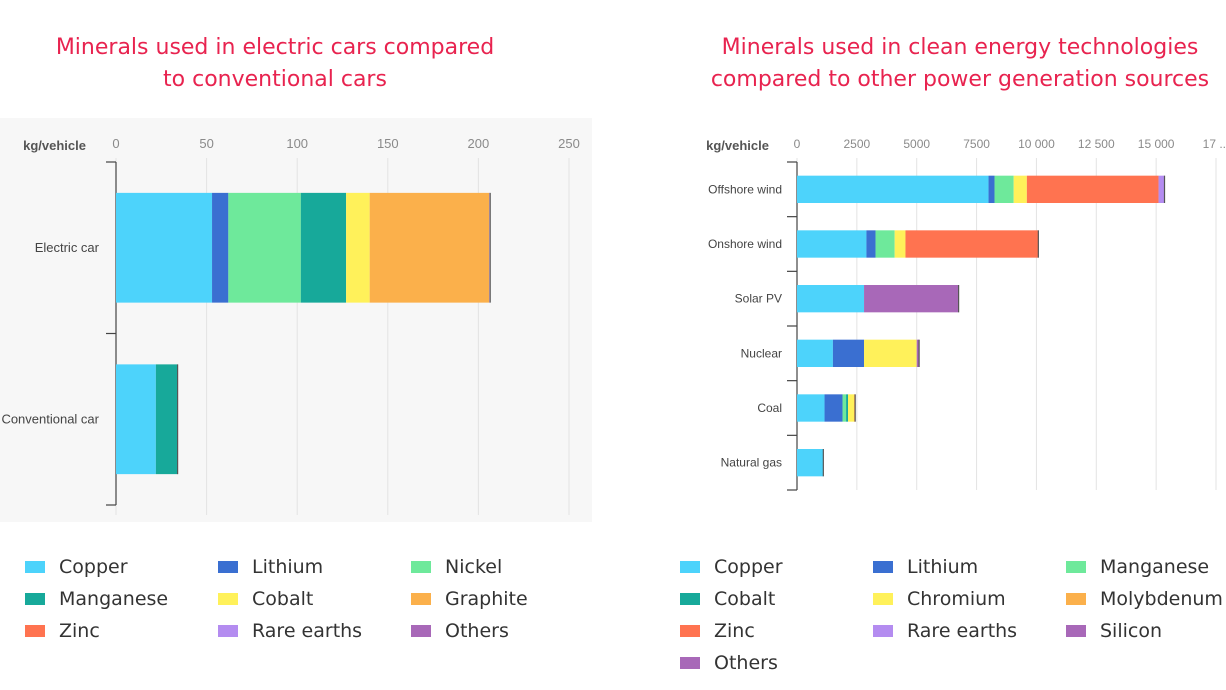 Image resolution: width=1226 pixels, height=690 pixels. What do you see at coordinates (900, 244) in the screenshot?
I see `right-chart-bar-onshore-wind-chromium` at bounding box center [900, 244].